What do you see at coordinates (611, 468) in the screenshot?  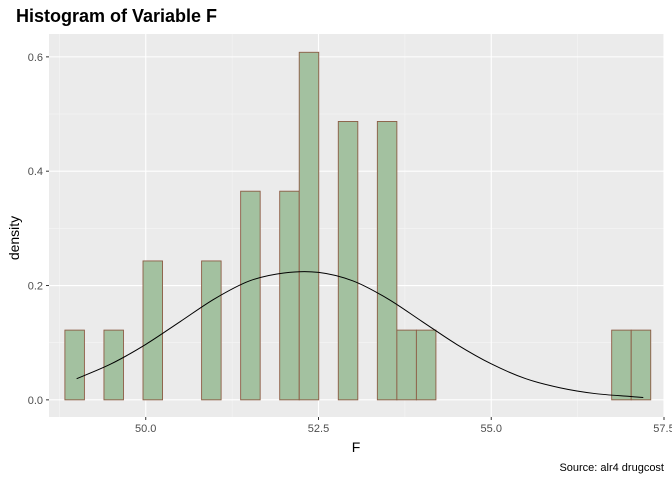 I see `chart-caption: Source: alr4 drugcost` at bounding box center [611, 468].